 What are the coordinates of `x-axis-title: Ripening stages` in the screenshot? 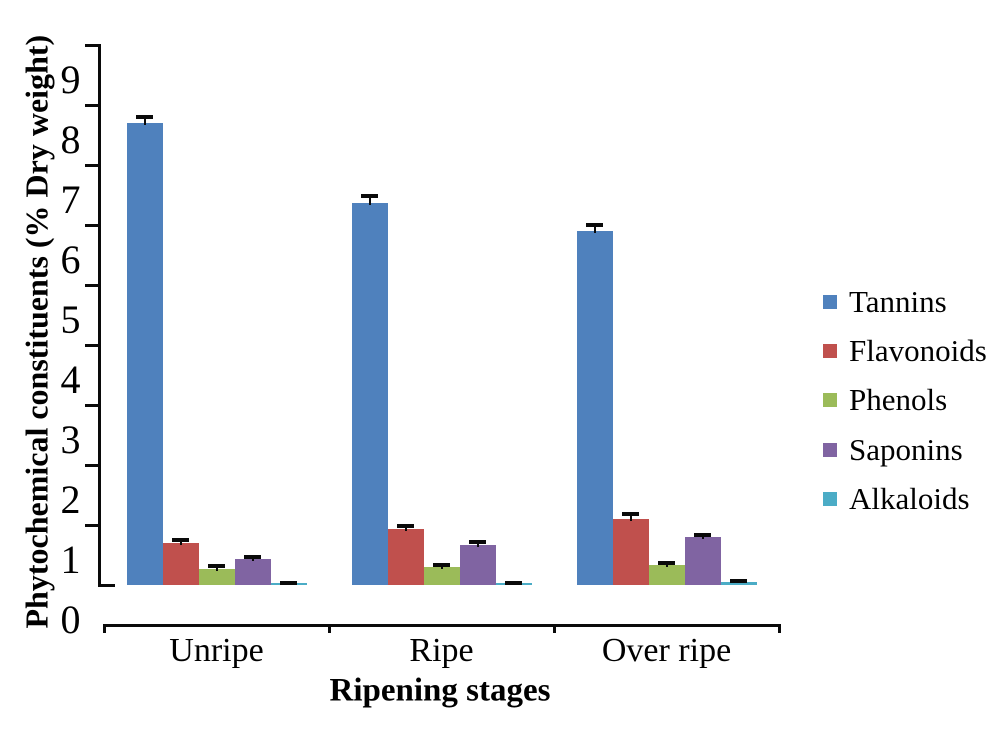 It's located at (440, 690).